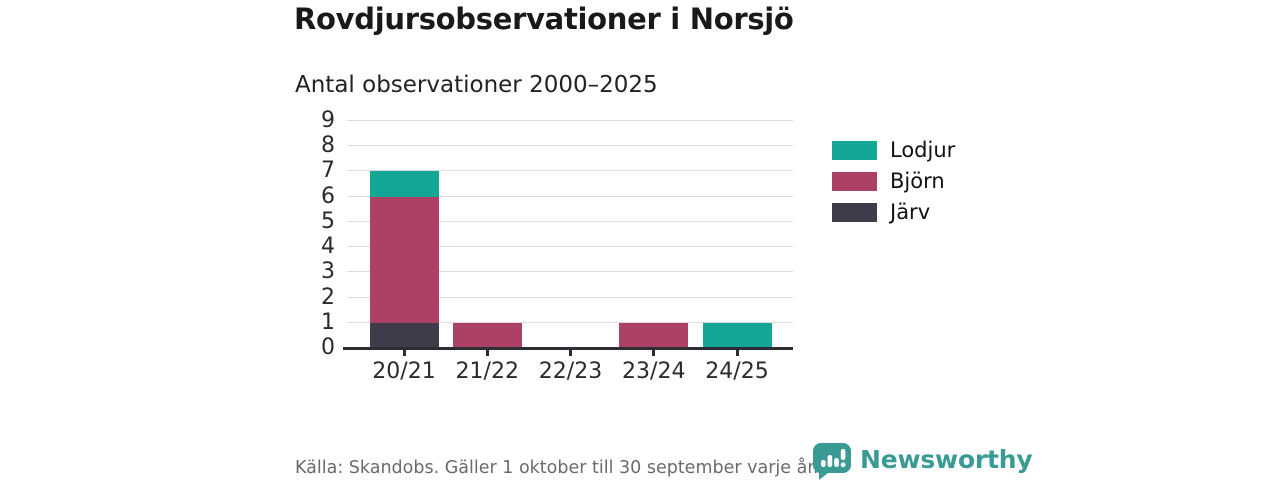 Image resolution: width=1280 pixels, height=480 pixels. What do you see at coordinates (570, 146) in the screenshot?
I see `gridline-y8` at bounding box center [570, 146].